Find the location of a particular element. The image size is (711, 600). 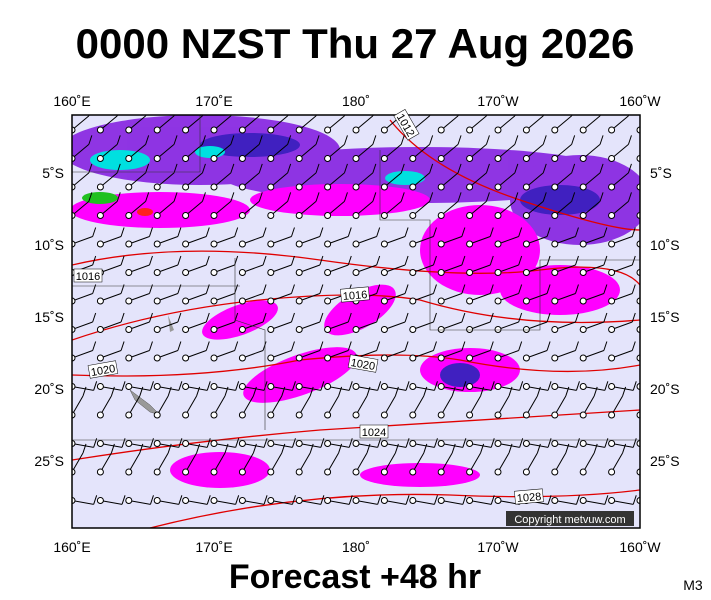

isobar-label: 1020 is located at coordinates (103, 371).